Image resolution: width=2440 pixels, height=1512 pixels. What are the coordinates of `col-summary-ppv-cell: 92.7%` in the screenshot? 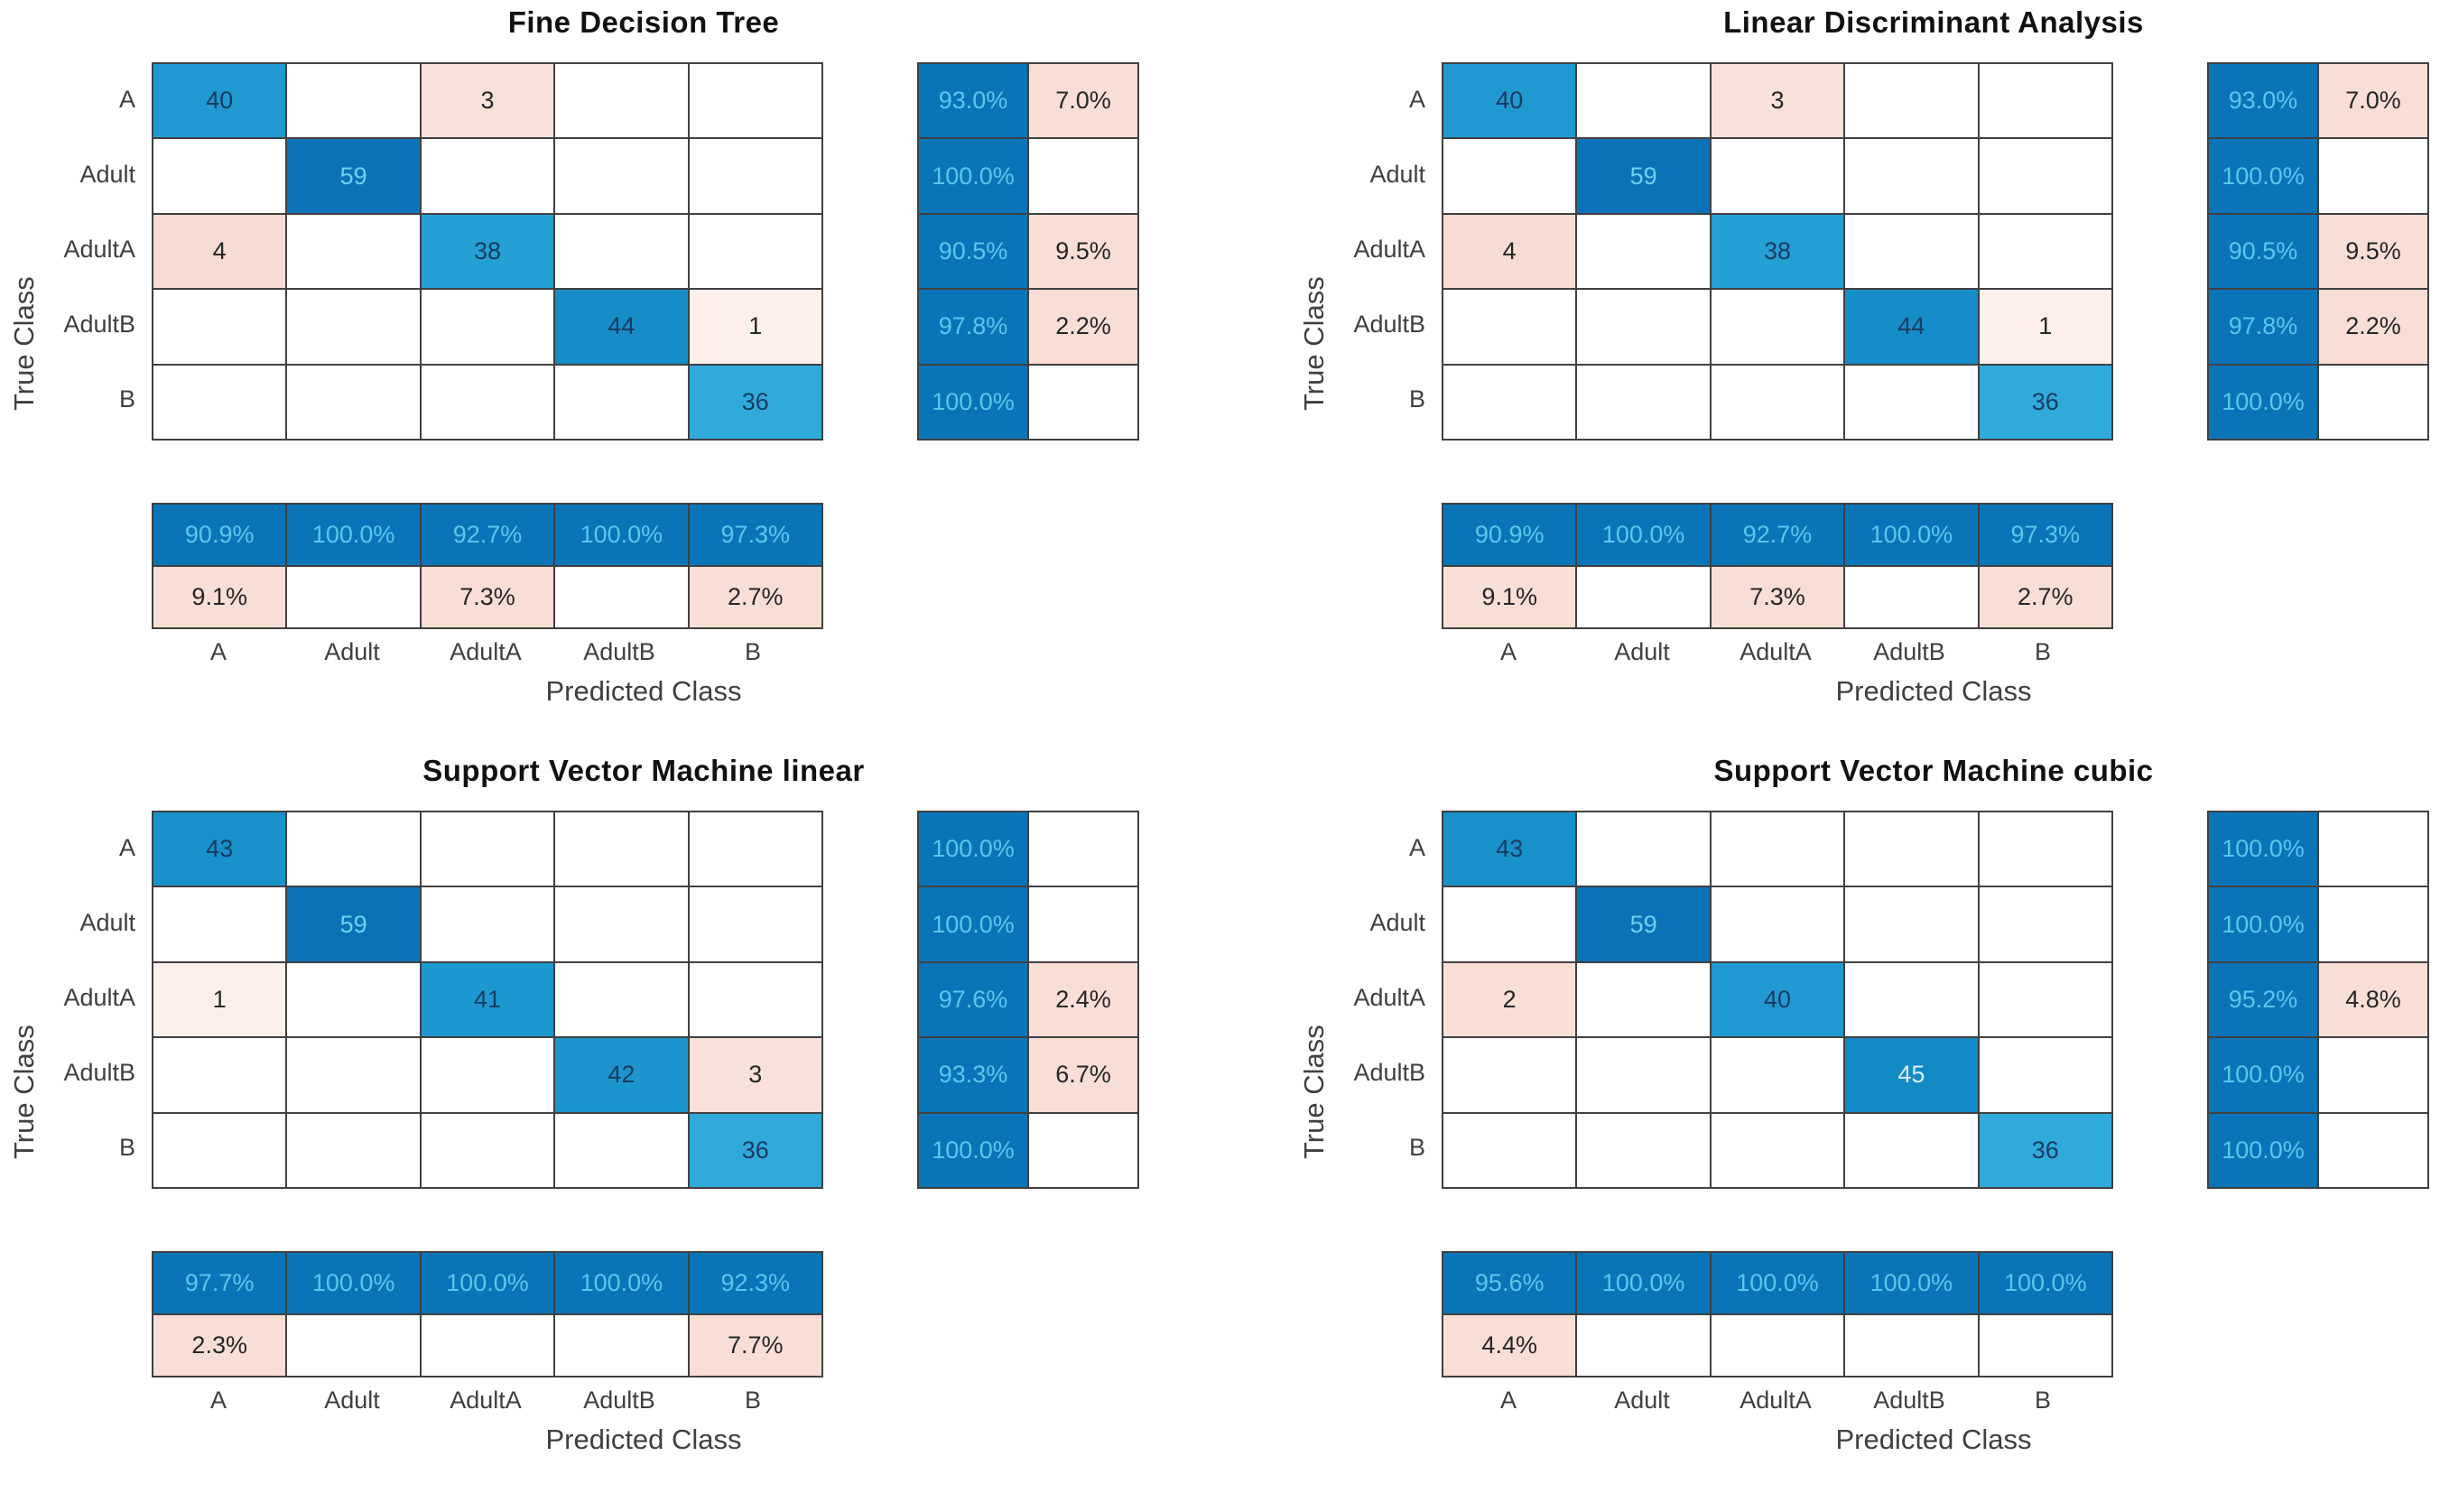 It's located at (1777, 535).